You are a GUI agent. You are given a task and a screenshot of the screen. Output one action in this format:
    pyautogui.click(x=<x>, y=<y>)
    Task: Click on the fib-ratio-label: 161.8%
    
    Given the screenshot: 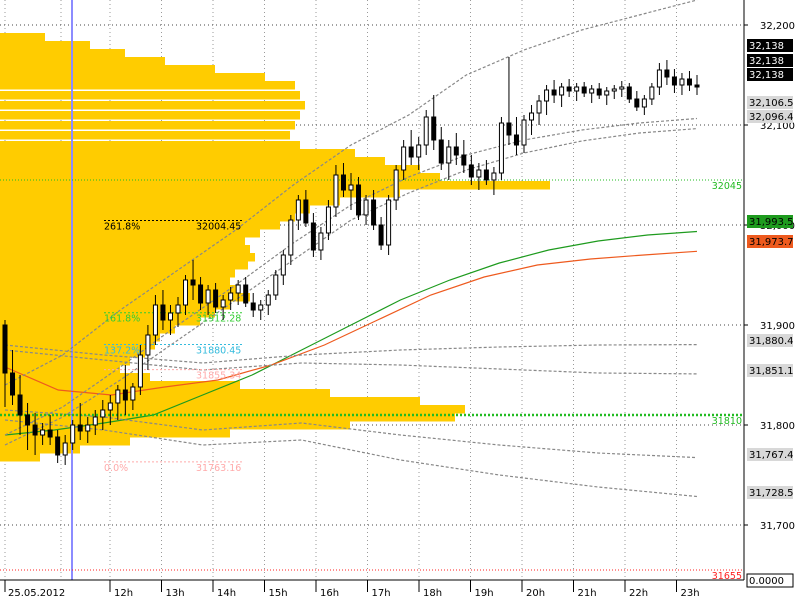 What is the action you would take?
    pyautogui.click(x=122, y=319)
    